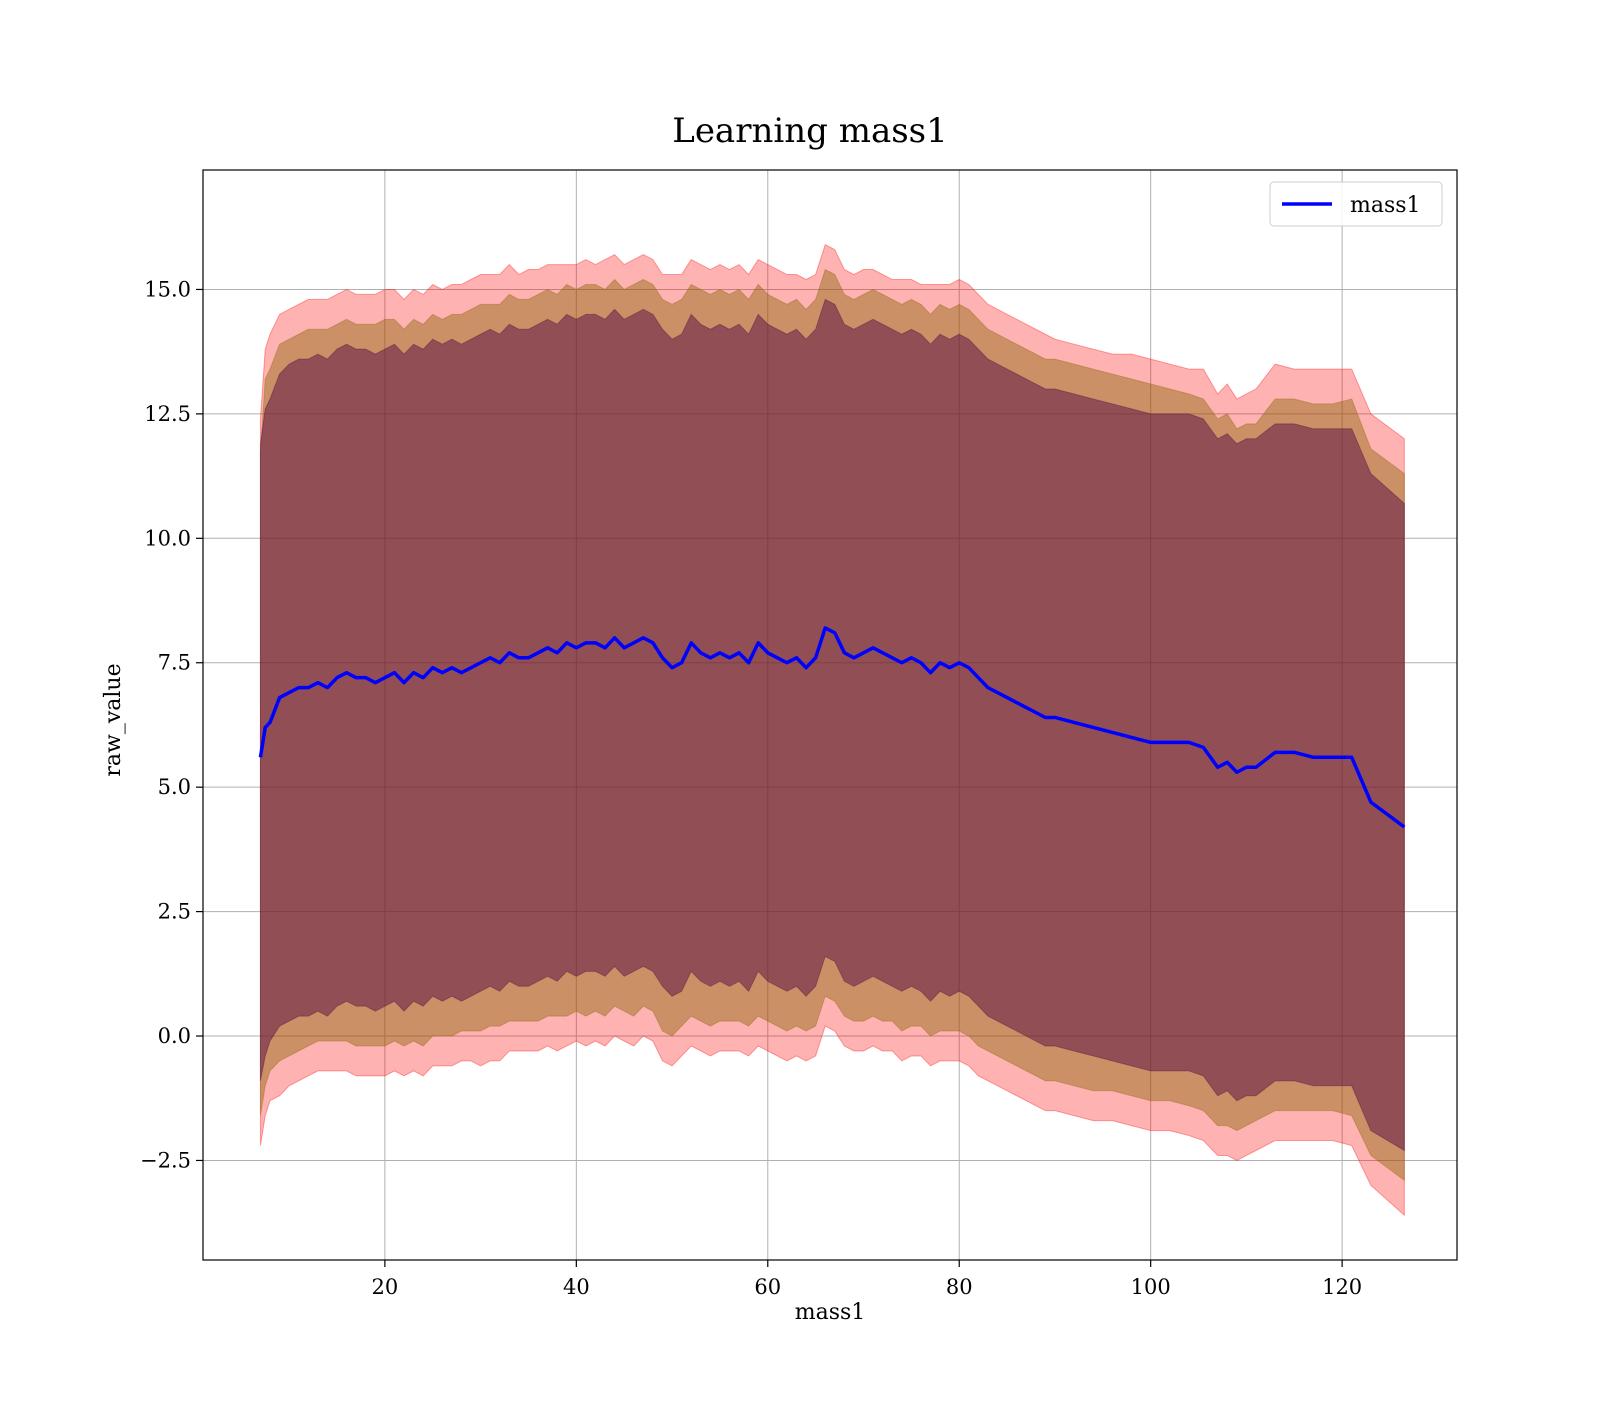 The height and width of the screenshot is (1404, 1600). I want to click on y-tick-label-7: 15.0, so click(167, 289).